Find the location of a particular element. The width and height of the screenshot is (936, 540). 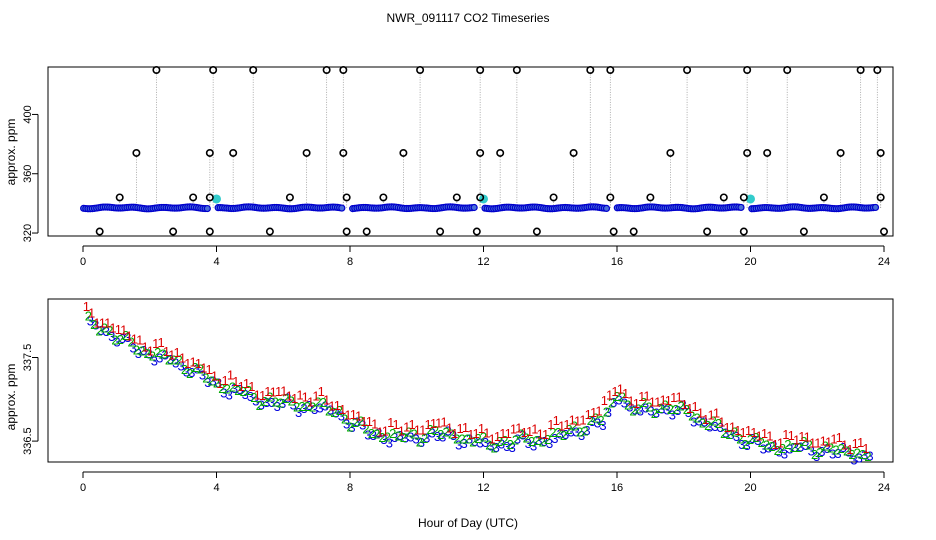

top-x-tick-label: 24 is located at coordinates (884, 262).